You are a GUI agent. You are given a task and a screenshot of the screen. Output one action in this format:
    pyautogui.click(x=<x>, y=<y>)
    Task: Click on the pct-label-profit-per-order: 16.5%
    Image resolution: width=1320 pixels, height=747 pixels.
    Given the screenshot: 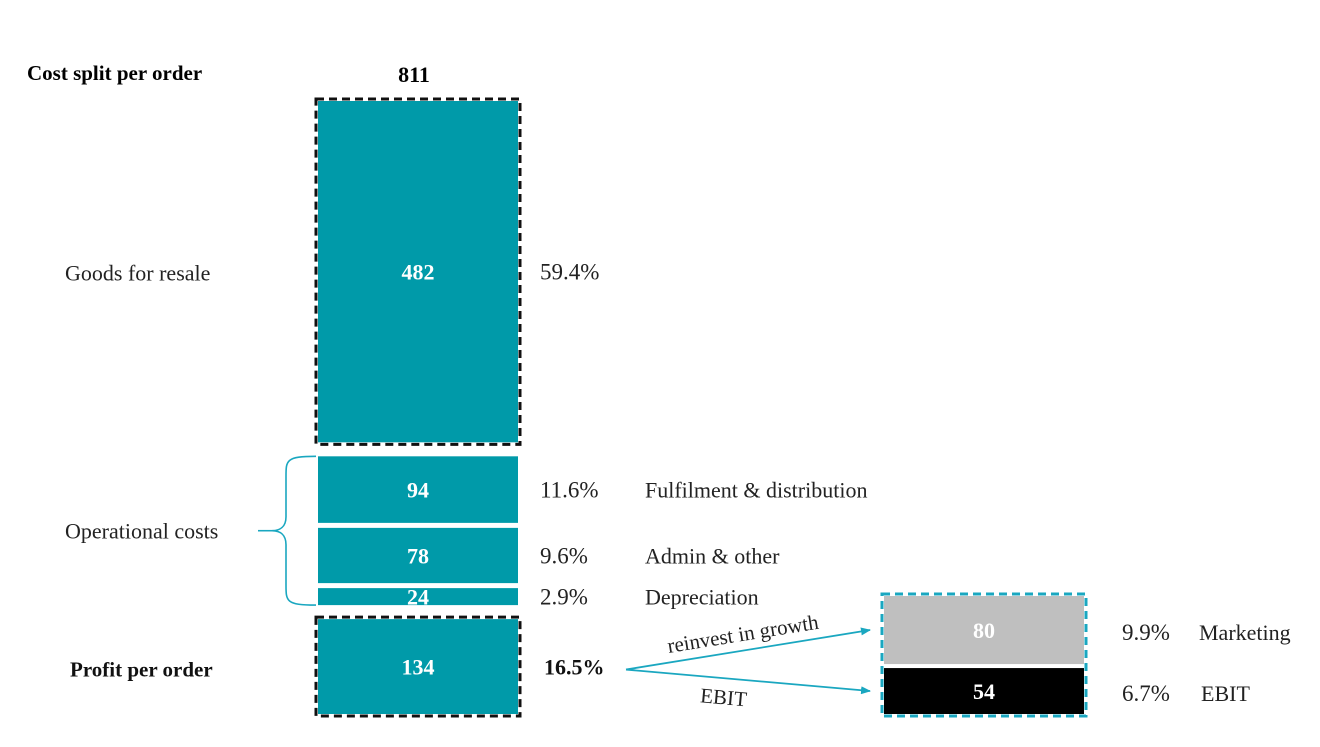 What is the action you would take?
    pyautogui.click(x=574, y=667)
    